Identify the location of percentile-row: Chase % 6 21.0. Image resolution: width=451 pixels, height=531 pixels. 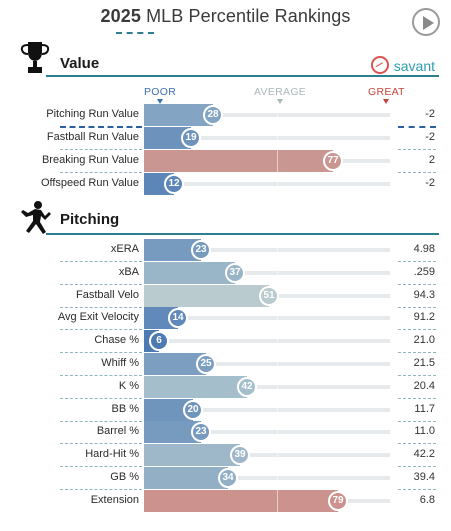
(225, 342).